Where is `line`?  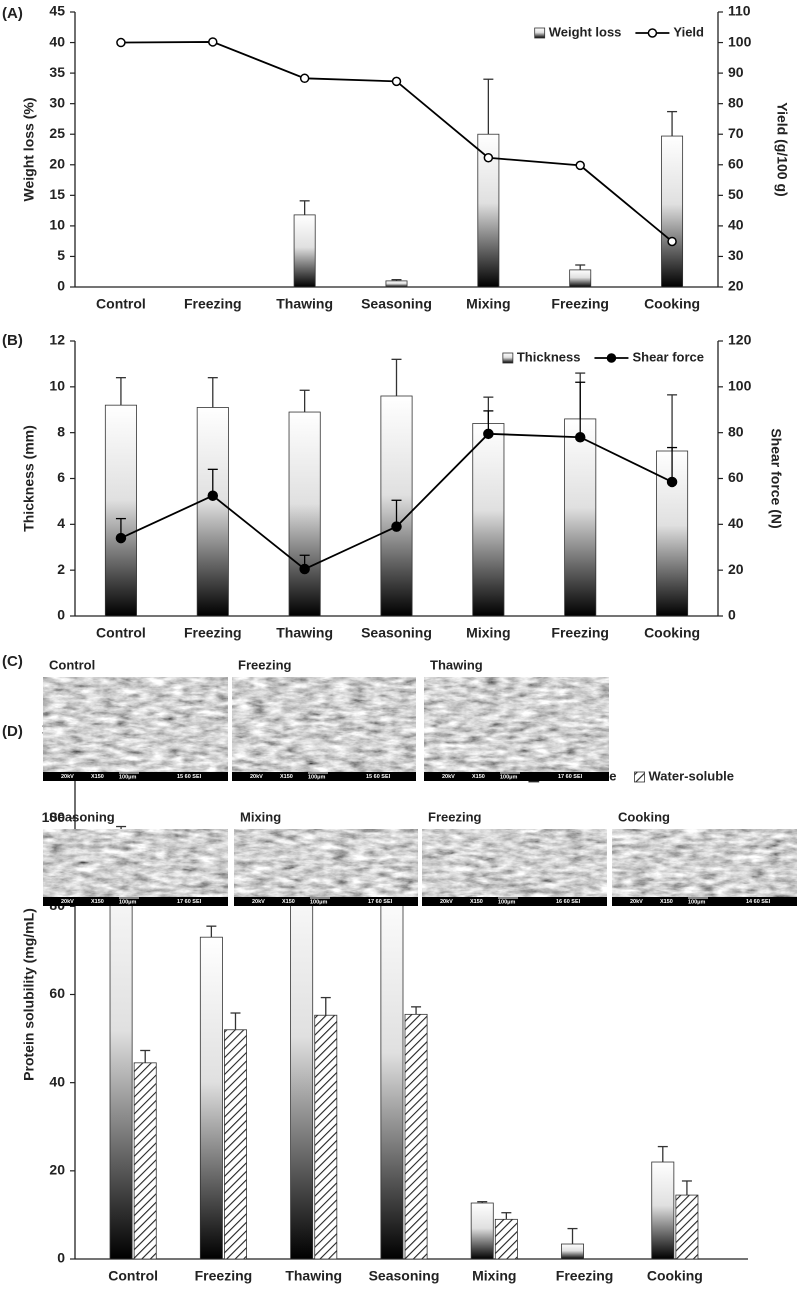 line is located at coordinates (396, 142).